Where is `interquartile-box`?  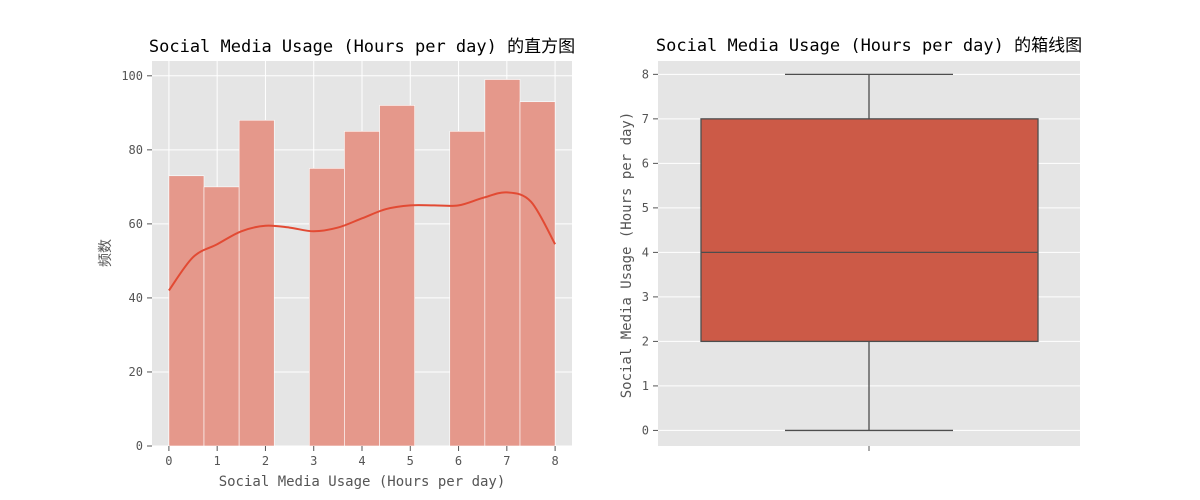 interquartile-box is located at coordinates (869, 230).